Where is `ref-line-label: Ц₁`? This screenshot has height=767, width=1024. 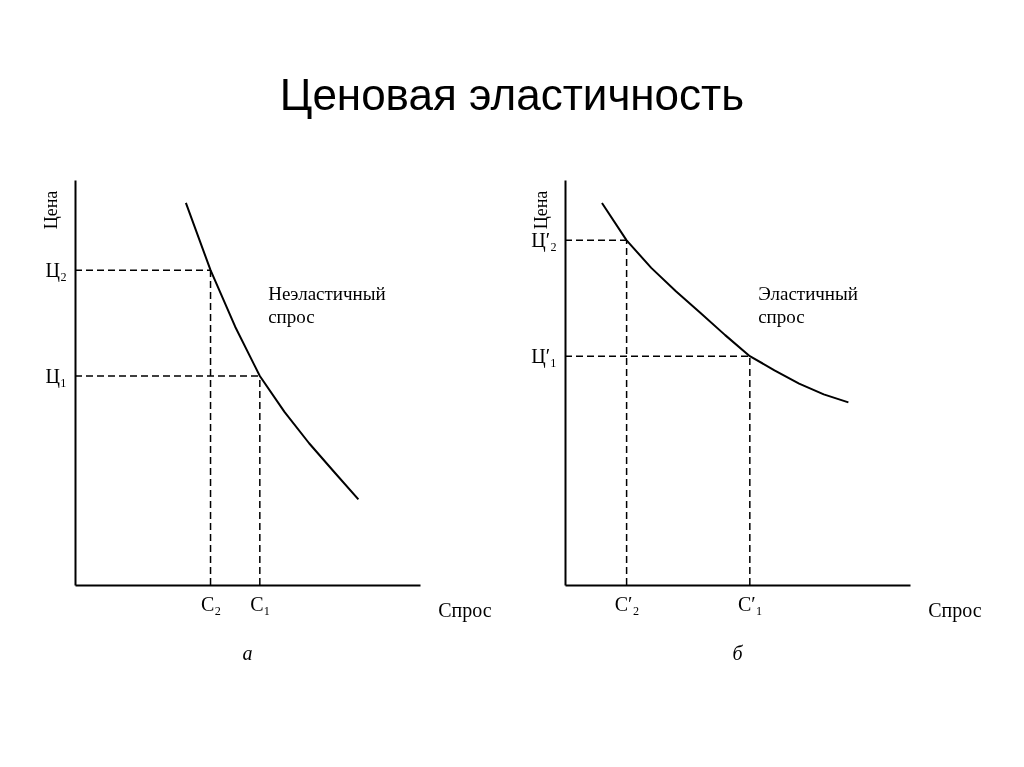
ref-line-label: Ц₁ is located at coordinates (56, 376).